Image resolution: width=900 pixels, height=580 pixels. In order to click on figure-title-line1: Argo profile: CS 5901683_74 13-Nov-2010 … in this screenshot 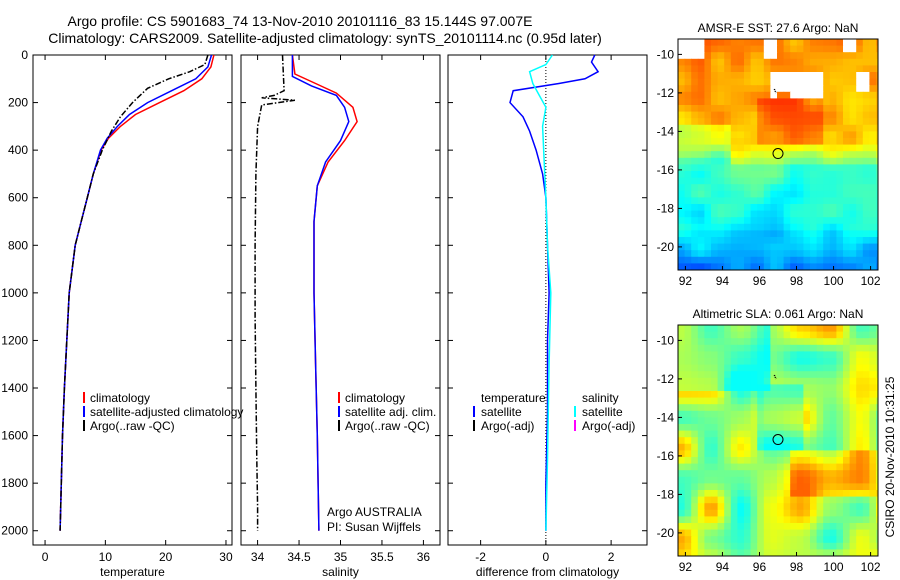, I will do `click(300, 21)`.